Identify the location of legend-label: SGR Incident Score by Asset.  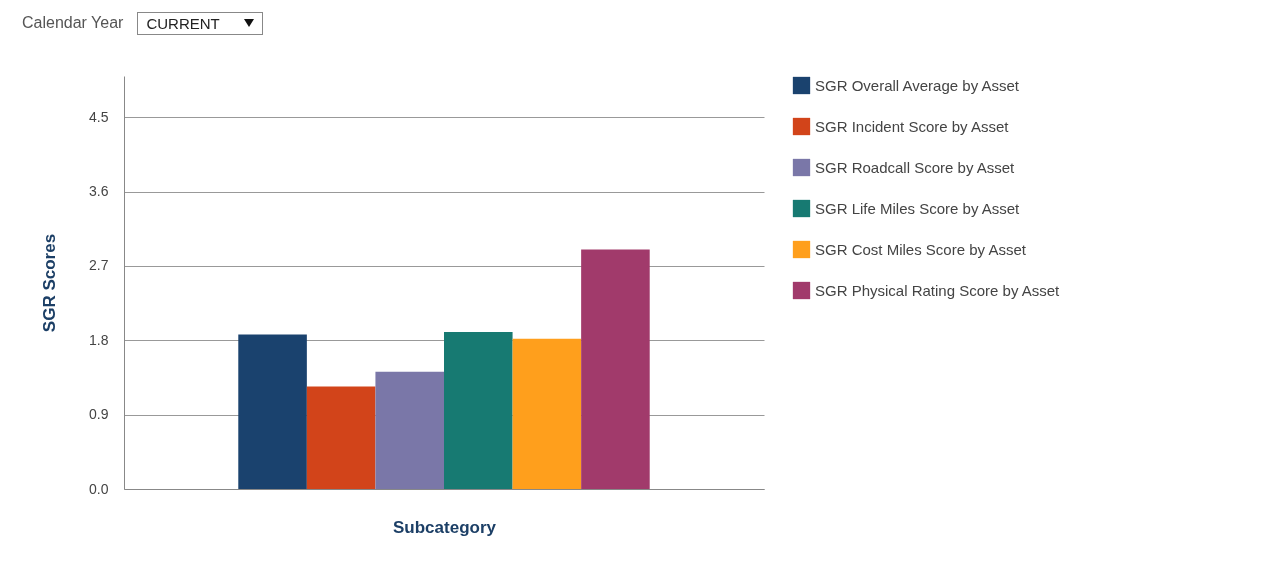
(912, 126).